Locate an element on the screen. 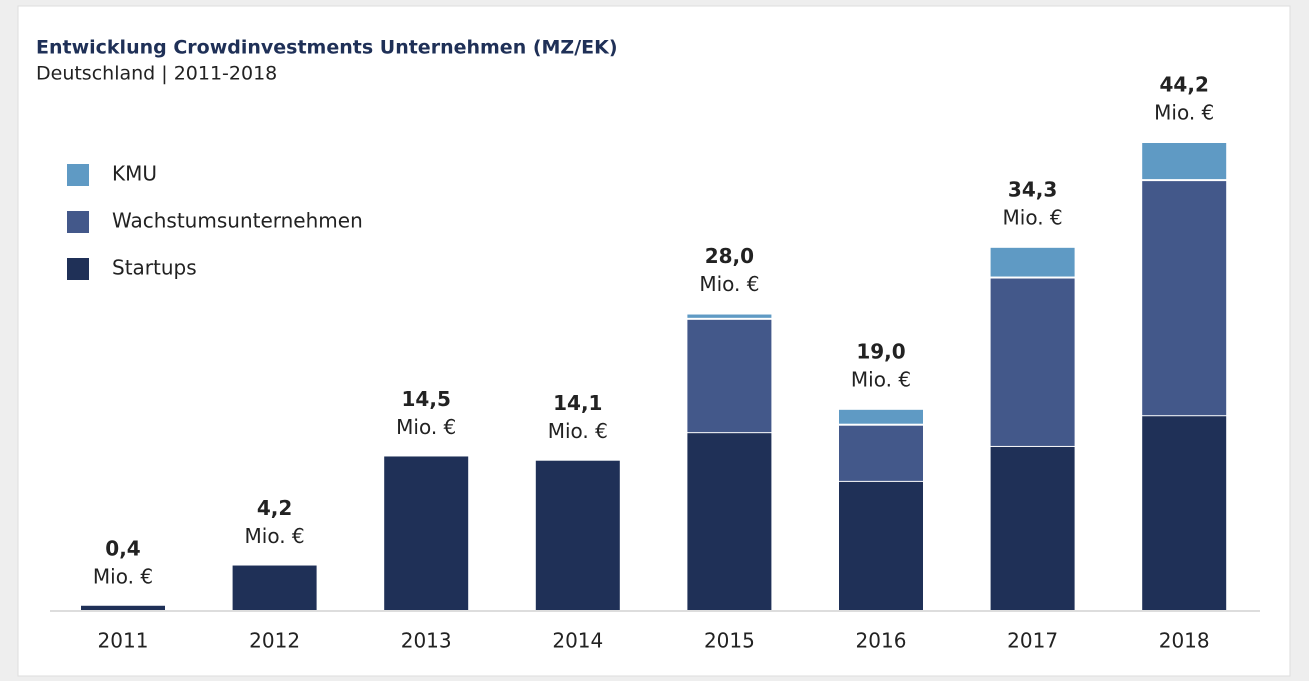 The height and width of the screenshot is (681, 1309). total-label: 14,5 is located at coordinates (426, 399).